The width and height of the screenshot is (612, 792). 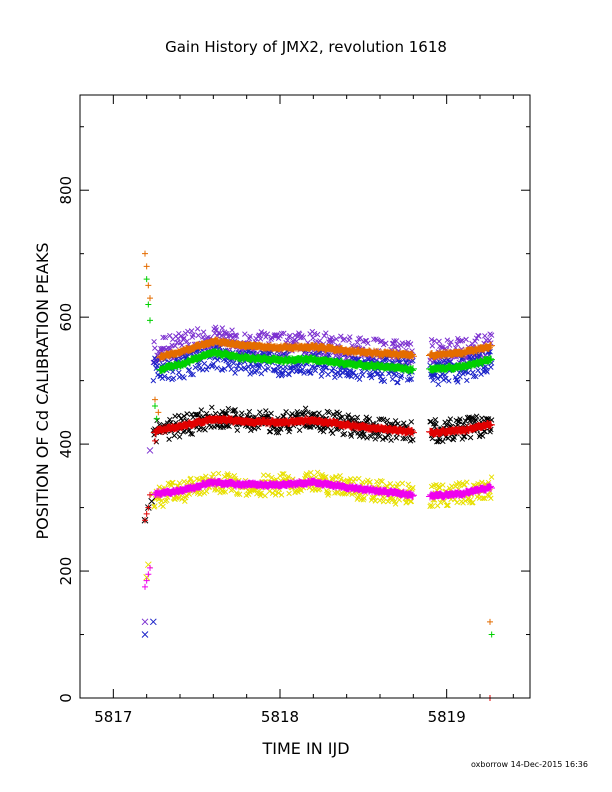 I want to click on y-axis-label: POSITION OF Cd CALIBRATION PEAKS, so click(x=42, y=391).